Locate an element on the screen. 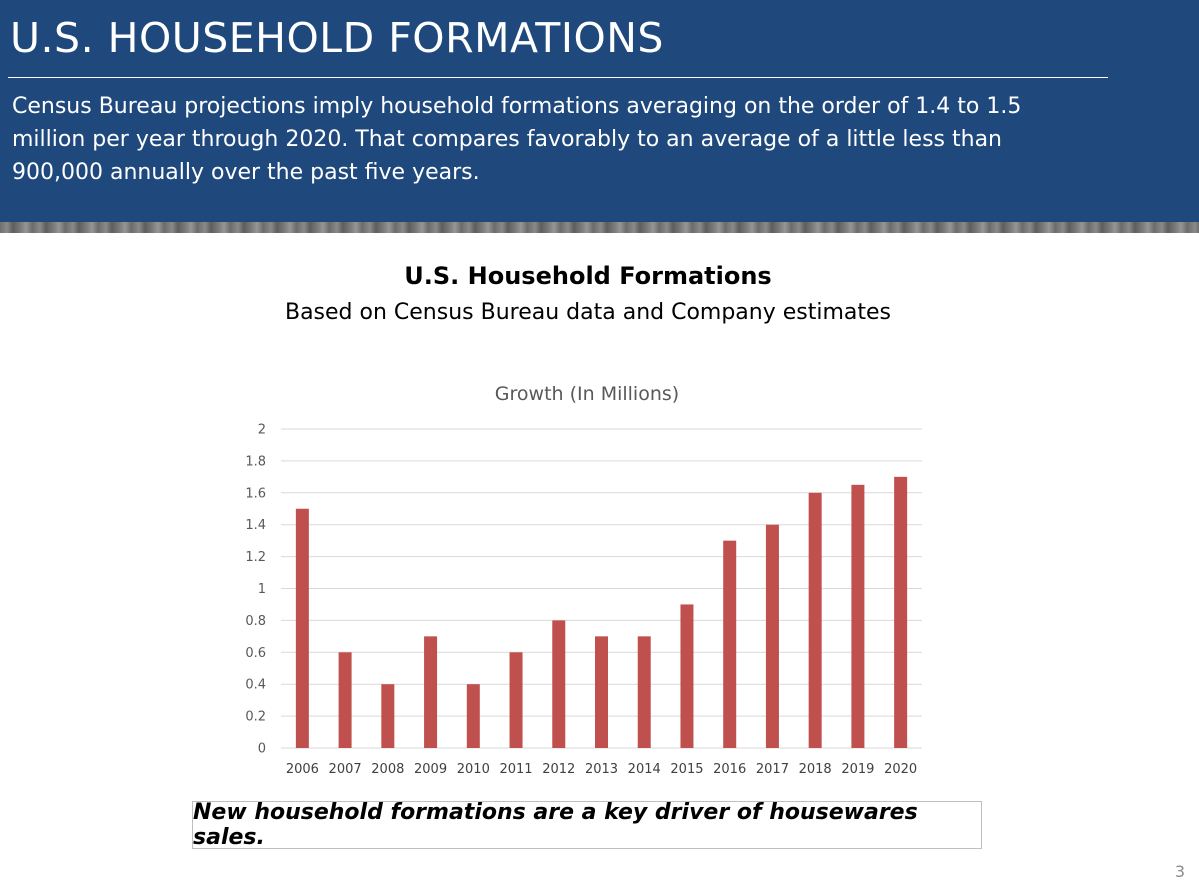 The height and width of the screenshot is (890, 1199). y-tick-label: 1.6 is located at coordinates (255, 493).